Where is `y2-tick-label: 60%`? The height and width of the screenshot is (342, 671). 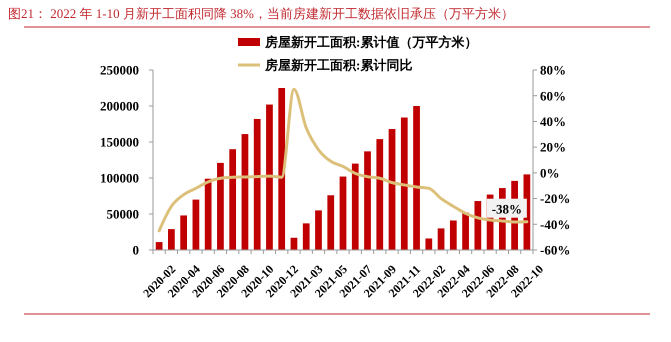
y2-tick-label: 60% is located at coordinates (553, 96).